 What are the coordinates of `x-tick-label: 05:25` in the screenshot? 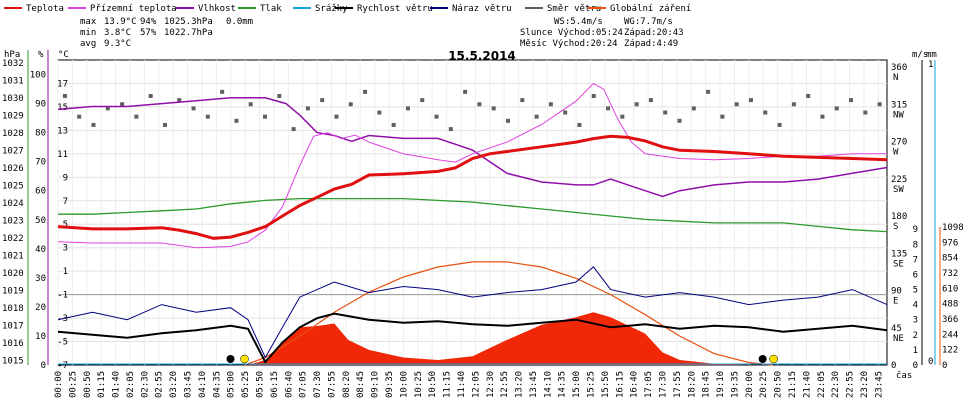 It's located at (246, 384).